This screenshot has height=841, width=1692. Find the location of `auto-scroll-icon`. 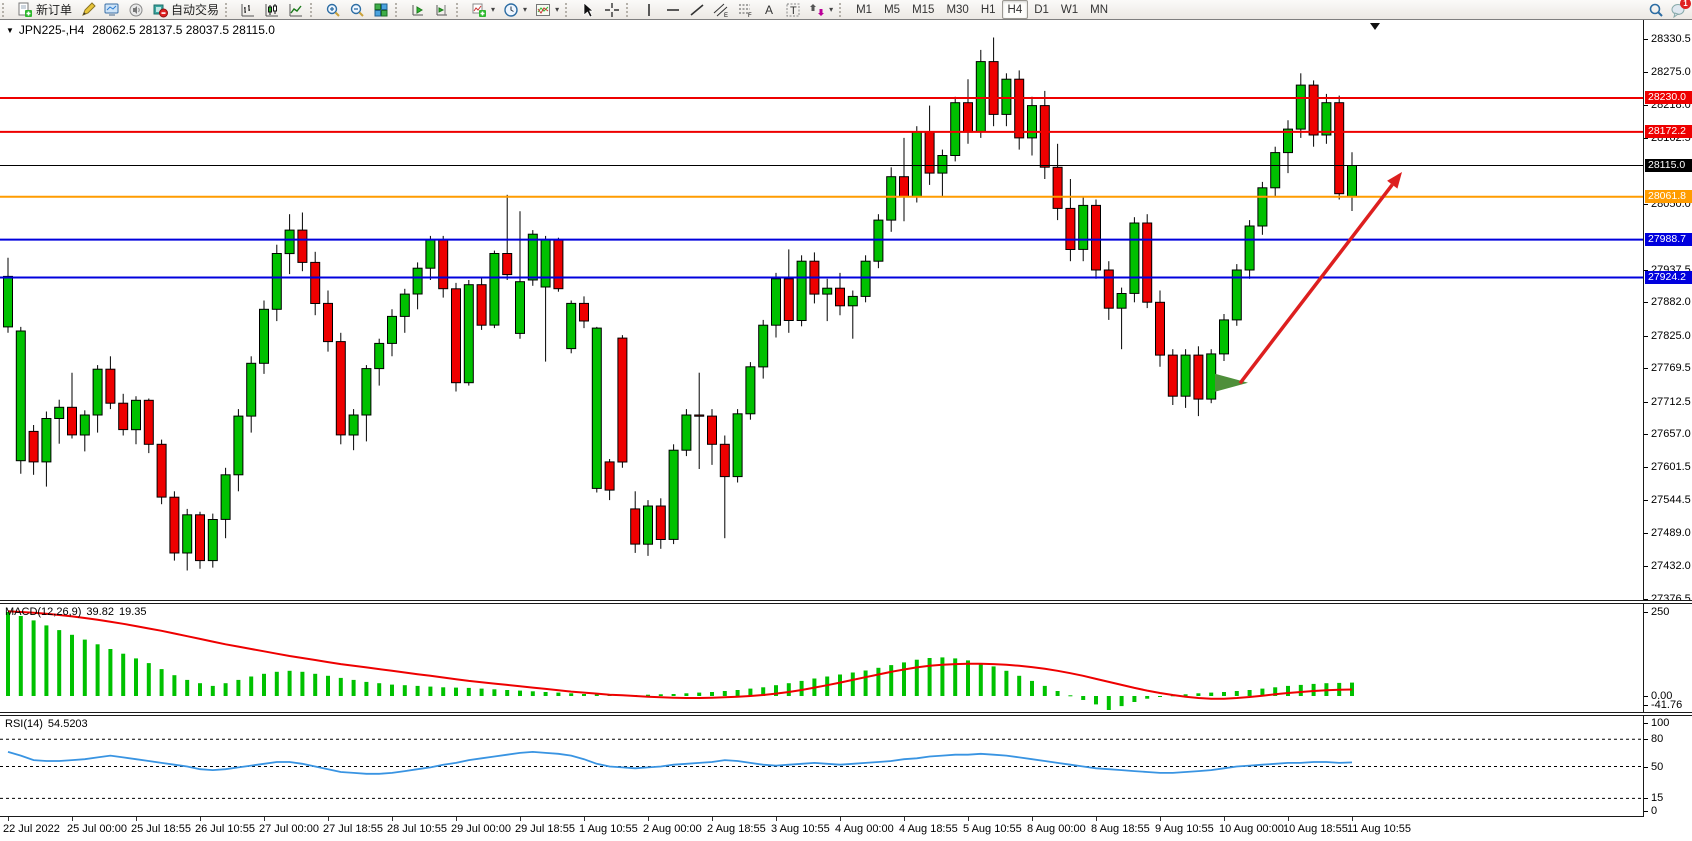

auto-scroll-icon is located at coordinates (418, 10).